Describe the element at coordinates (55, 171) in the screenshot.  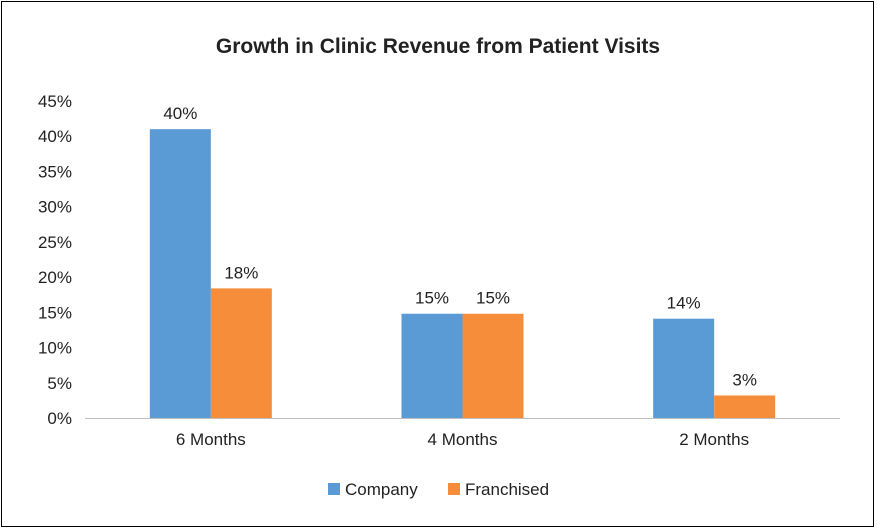
I see `y-tick-label: 35%` at that location.